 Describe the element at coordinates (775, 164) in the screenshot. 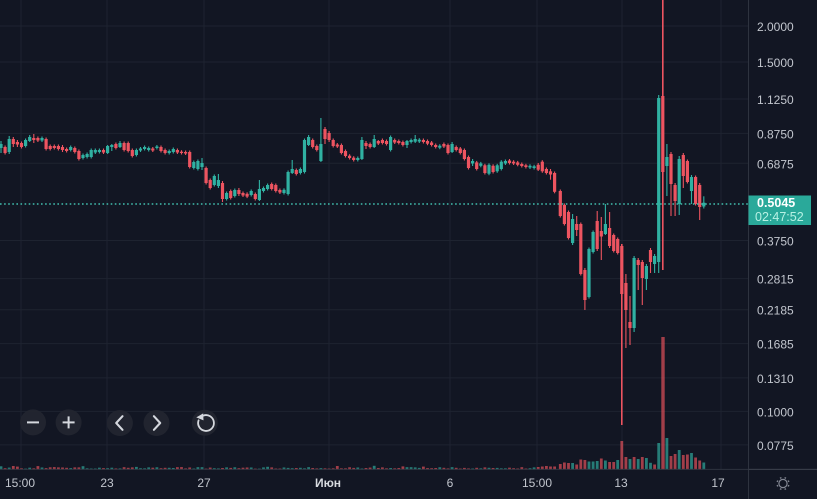

I see `svg-text: 0.6875` at that location.